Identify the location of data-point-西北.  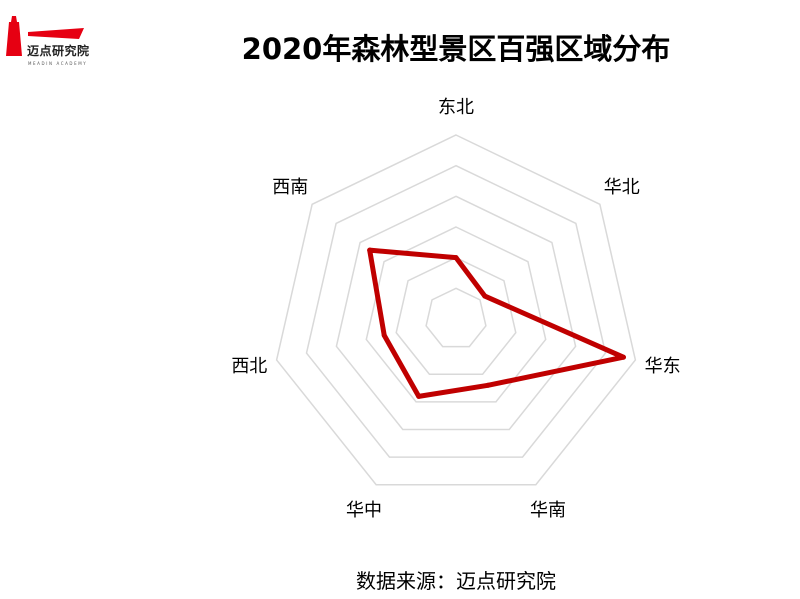
(384, 335).